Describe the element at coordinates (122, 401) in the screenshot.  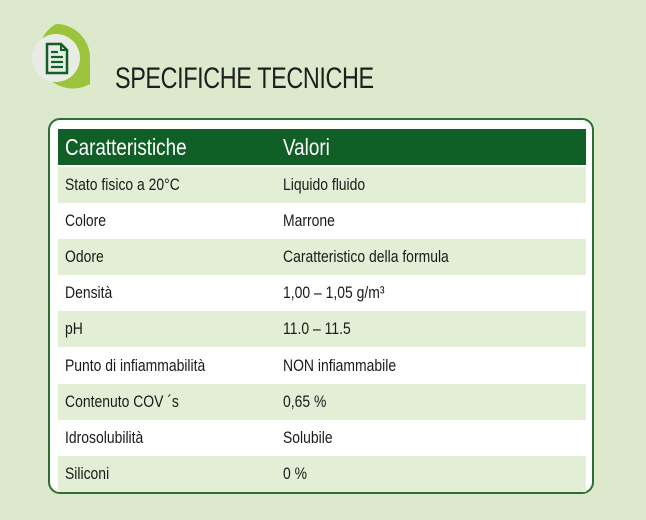
I see `row-label: Contenuto COV ´s` at that location.